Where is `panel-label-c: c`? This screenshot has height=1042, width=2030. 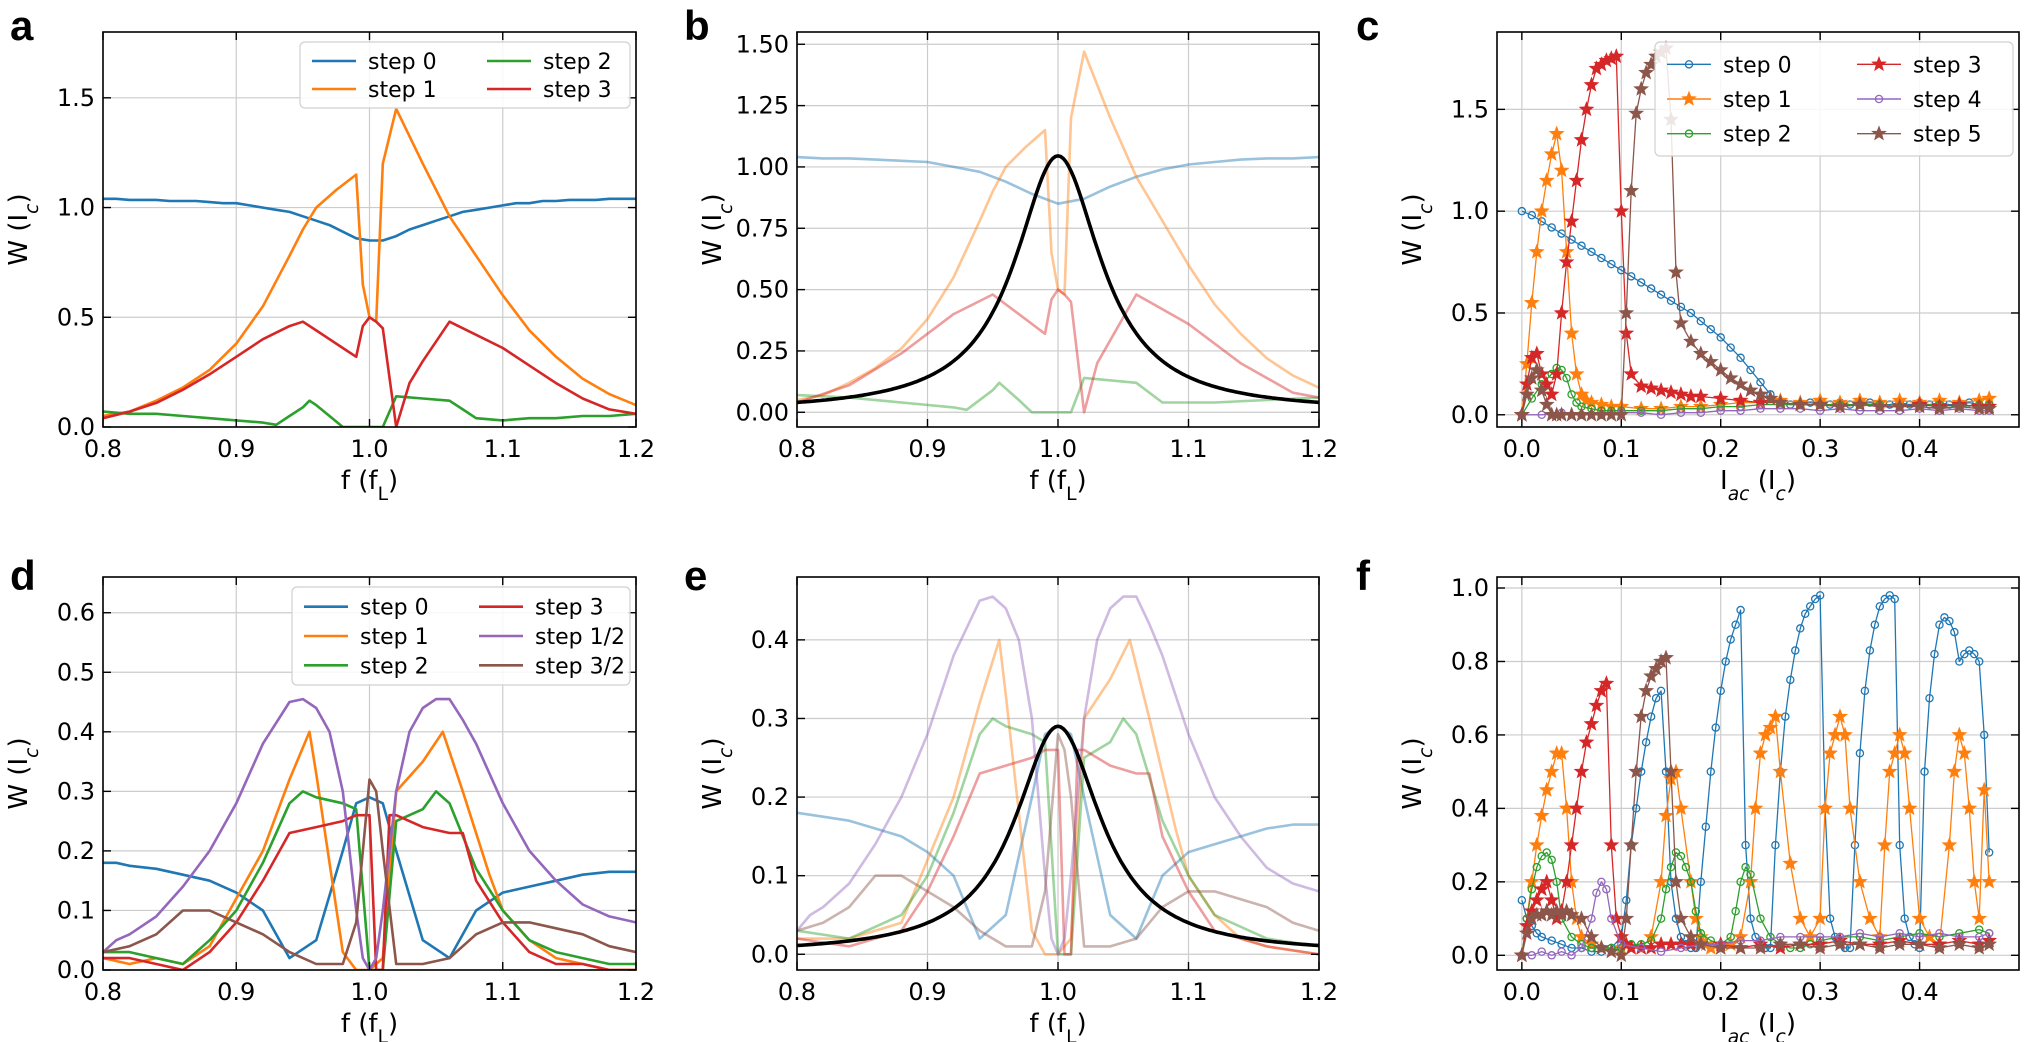 panel-label-c: c is located at coordinates (1367, 25).